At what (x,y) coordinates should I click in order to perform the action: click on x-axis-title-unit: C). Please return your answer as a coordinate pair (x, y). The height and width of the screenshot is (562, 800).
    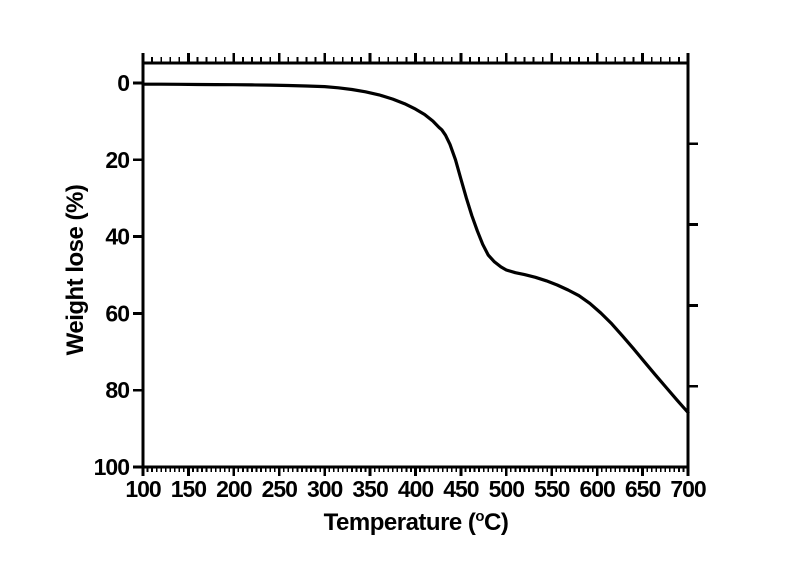
    Looking at the image, I should click on (496, 522).